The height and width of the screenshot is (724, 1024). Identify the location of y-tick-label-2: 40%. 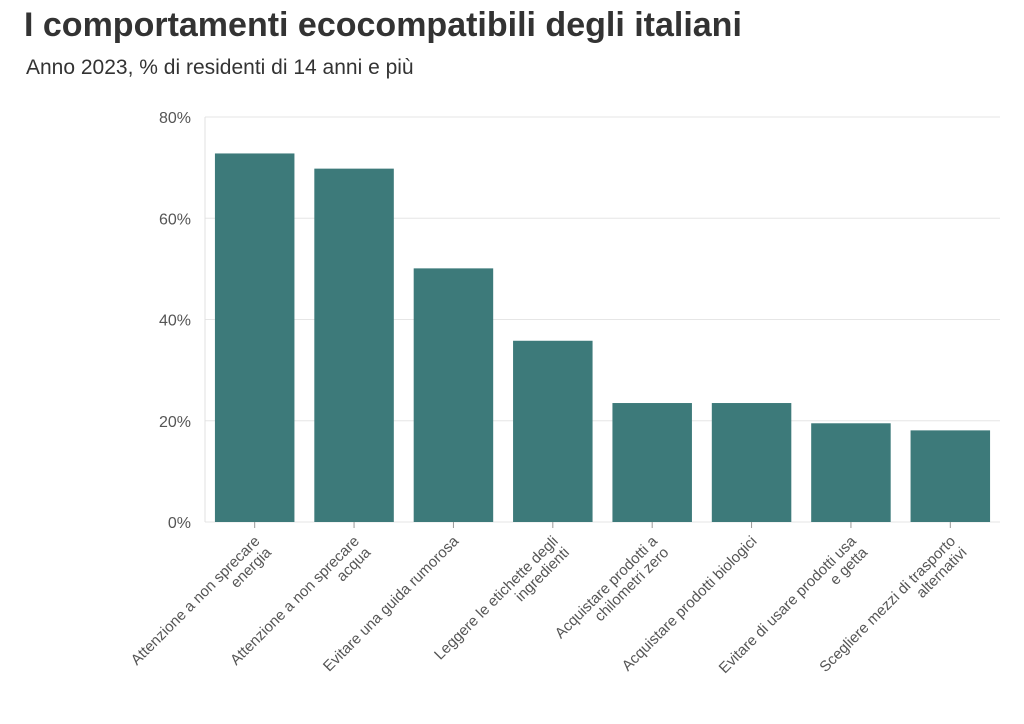
(175, 321).